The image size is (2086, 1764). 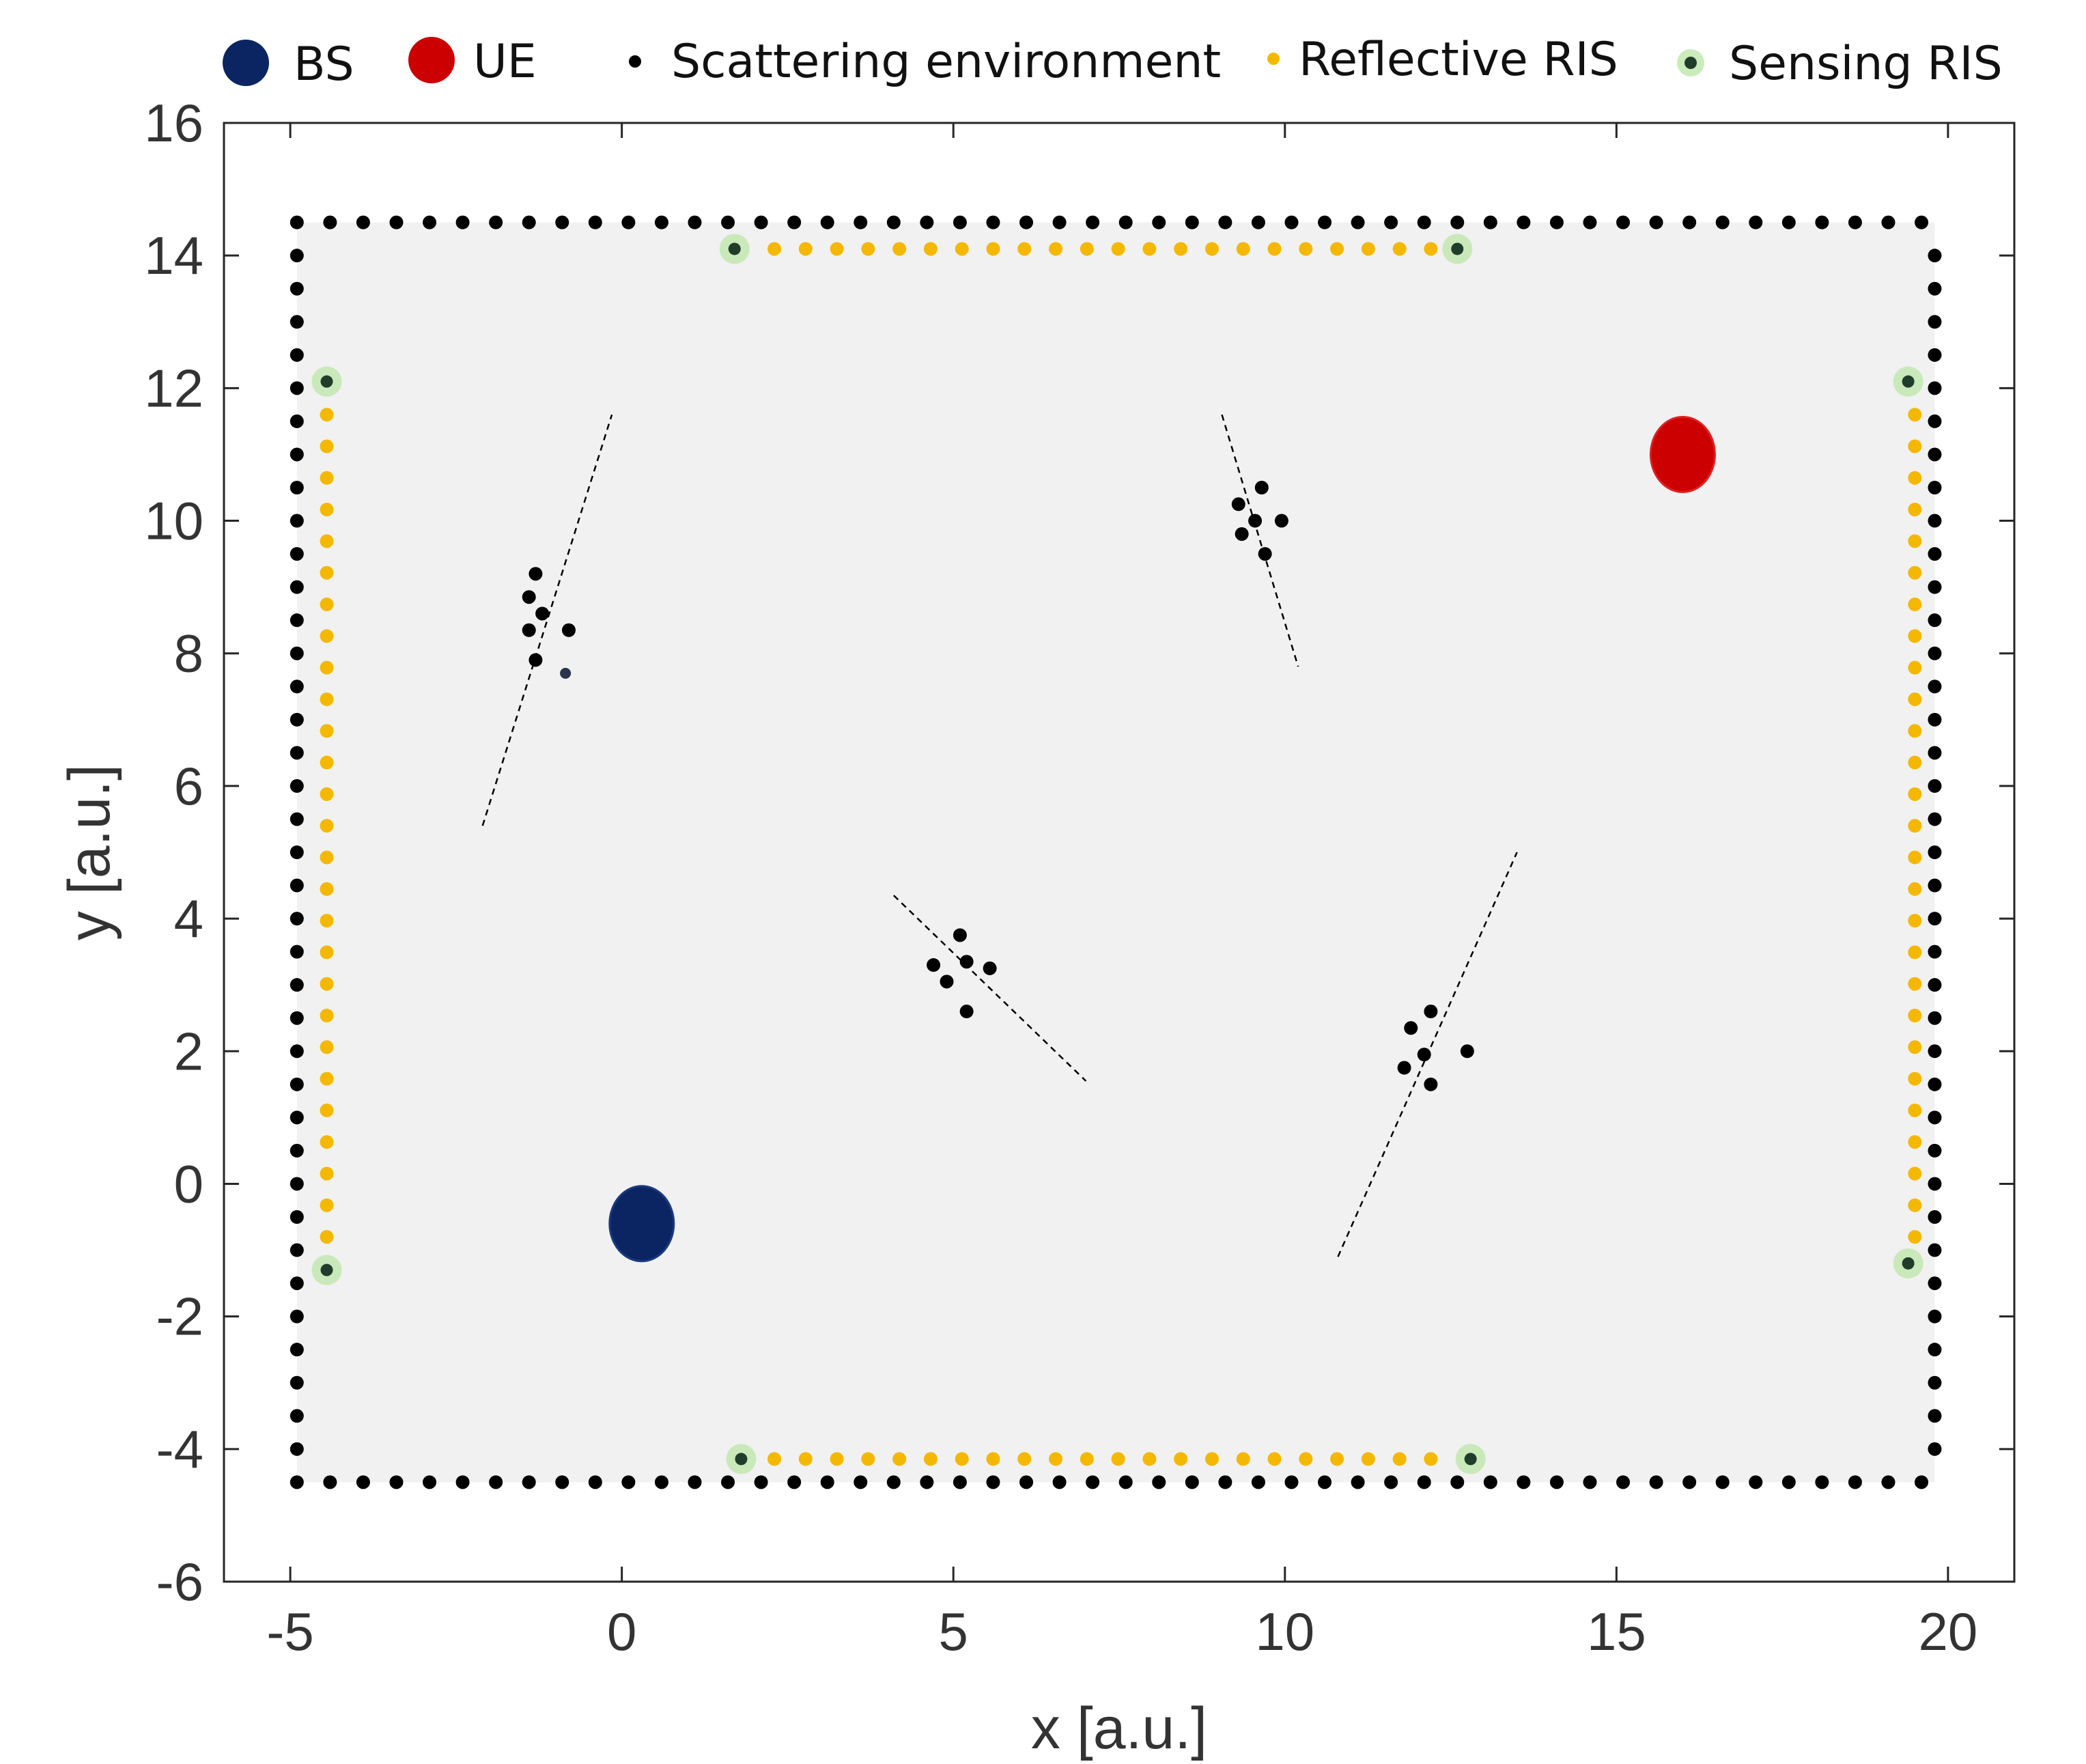 I want to click on ue-marker, so click(x=1682, y=454).